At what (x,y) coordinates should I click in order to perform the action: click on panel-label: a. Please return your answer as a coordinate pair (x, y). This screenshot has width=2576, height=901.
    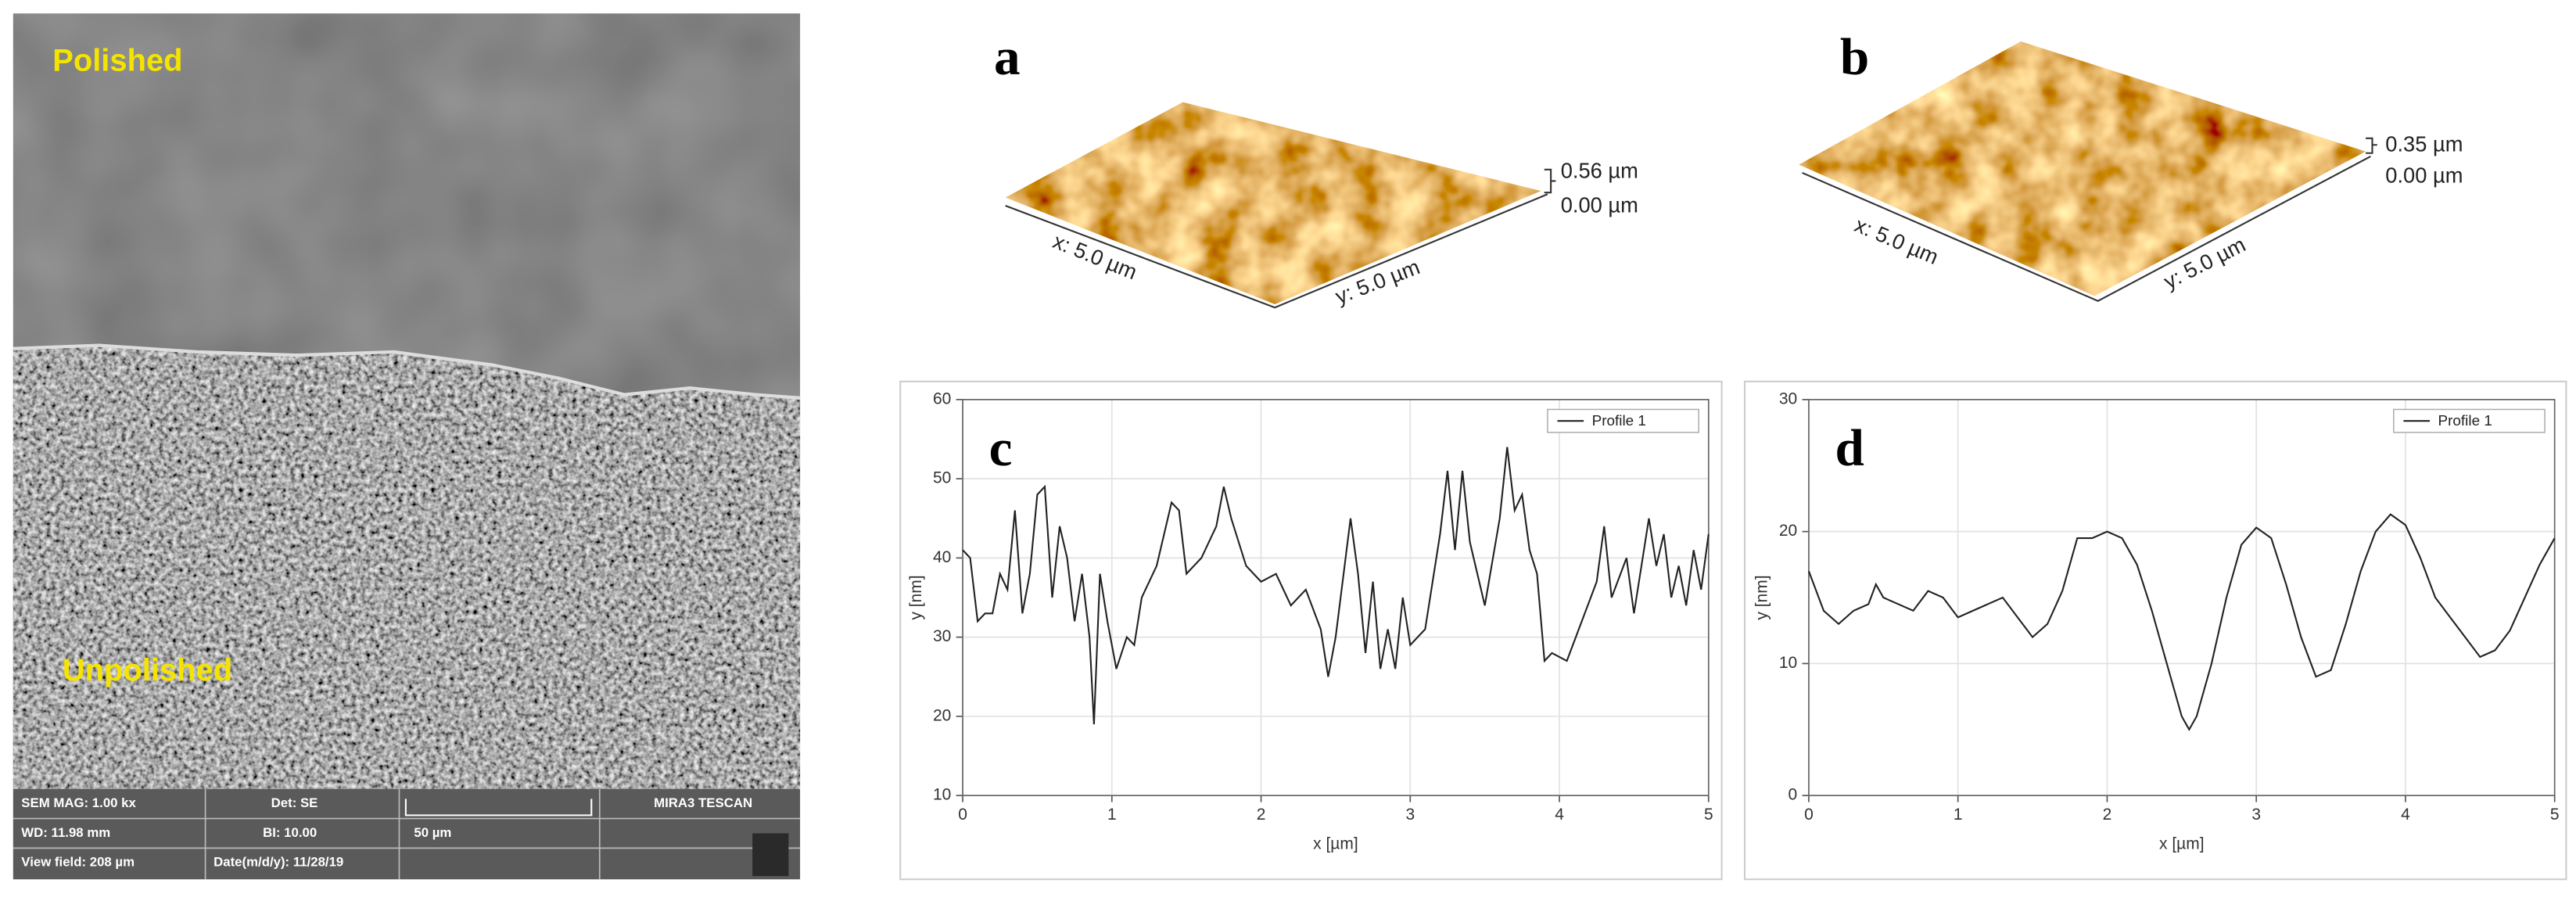
    Looking at the image, I should click on (1007, 57).